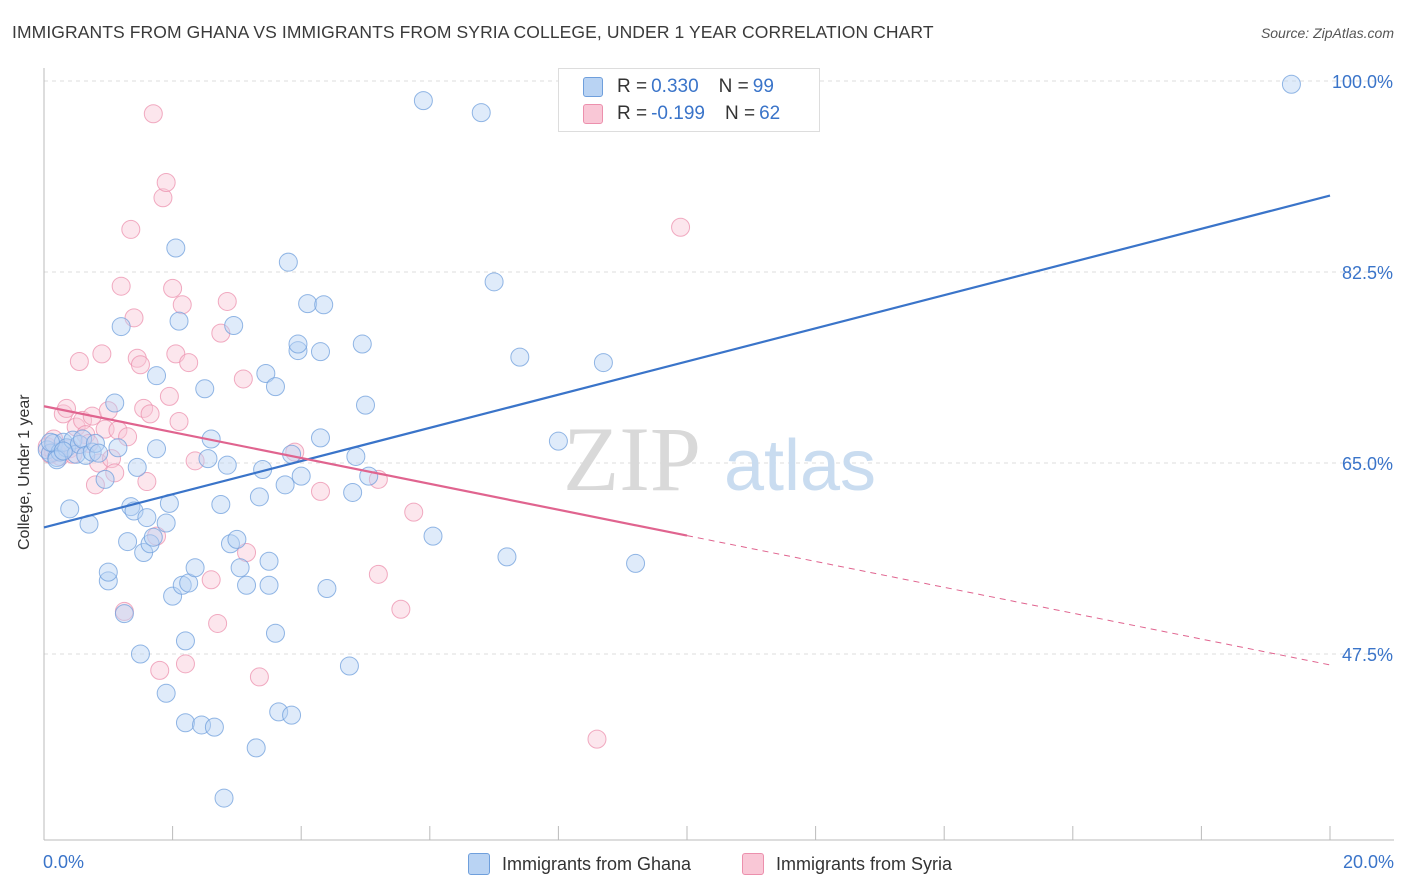 The height and width of the screenshot is (892, 1406). I want to click on x-tick-min: 0.0%, so click(64, 862).